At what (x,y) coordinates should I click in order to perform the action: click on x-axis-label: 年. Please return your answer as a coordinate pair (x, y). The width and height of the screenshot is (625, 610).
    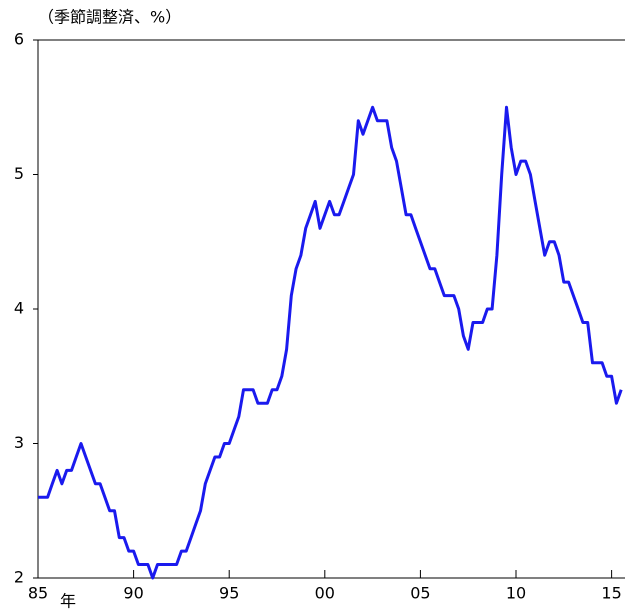
    Looking at the image, I should click on (68, 601).